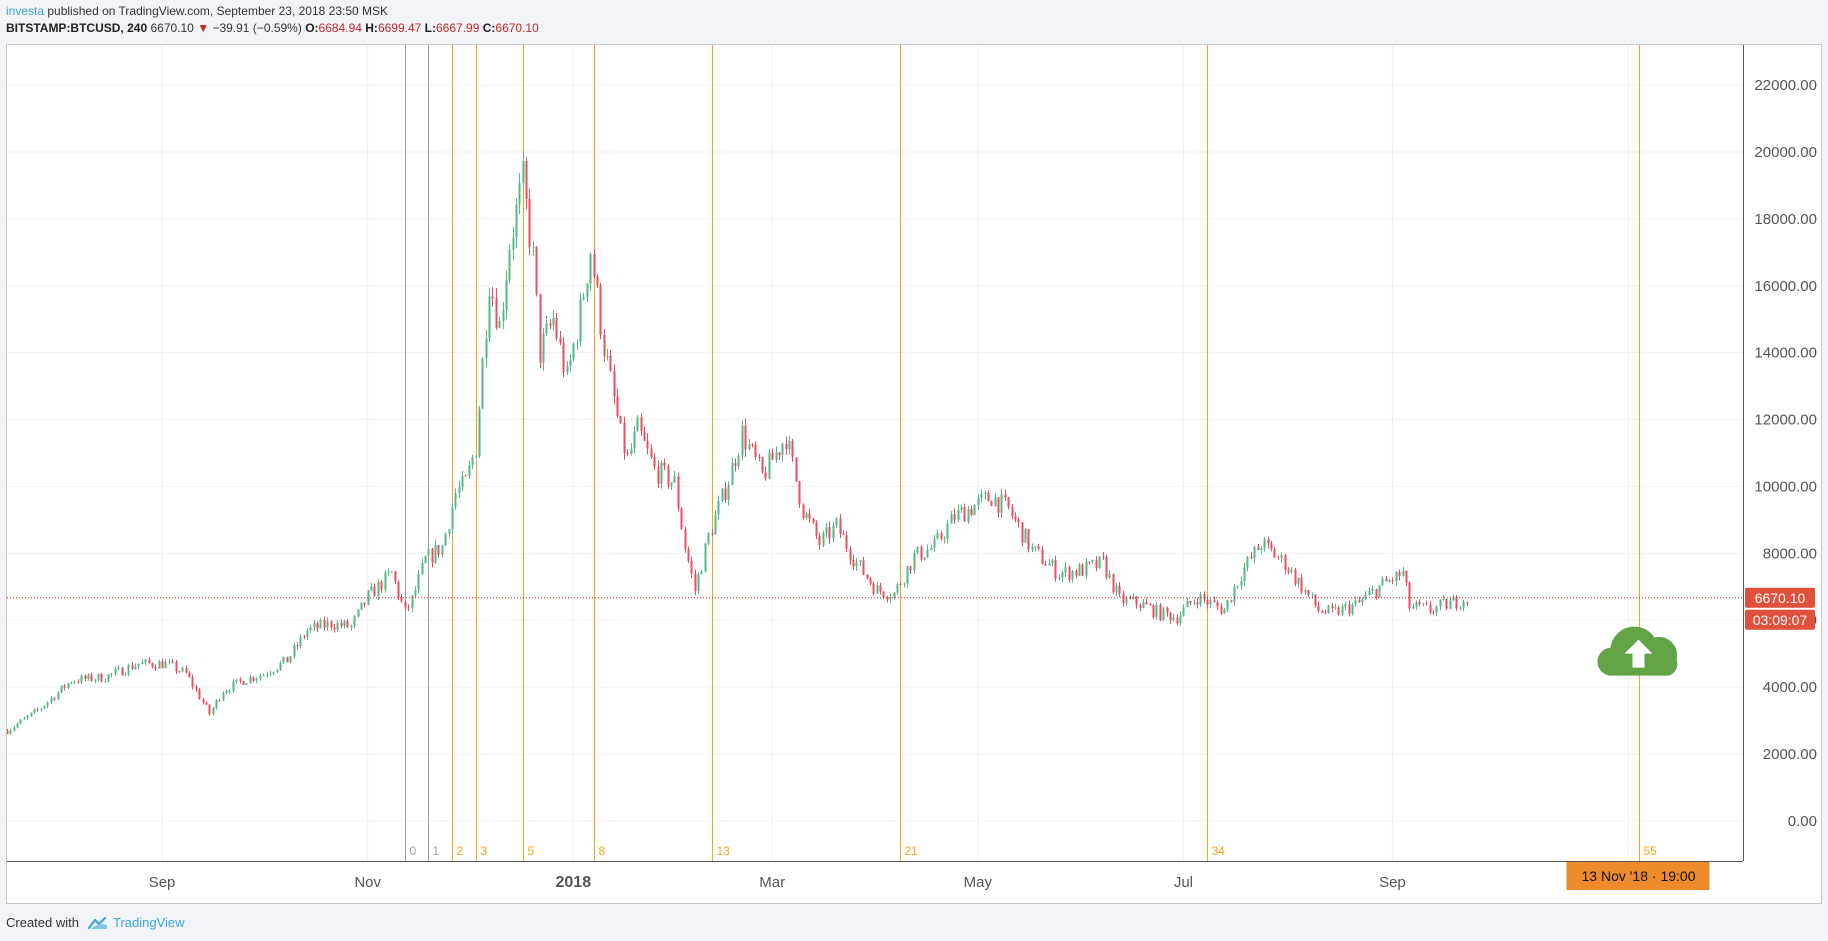  What do you see at coordinates (1392, 882) in the screenshot?
I see `x-tick-label: Sep` at bounding box center [1392, 882].